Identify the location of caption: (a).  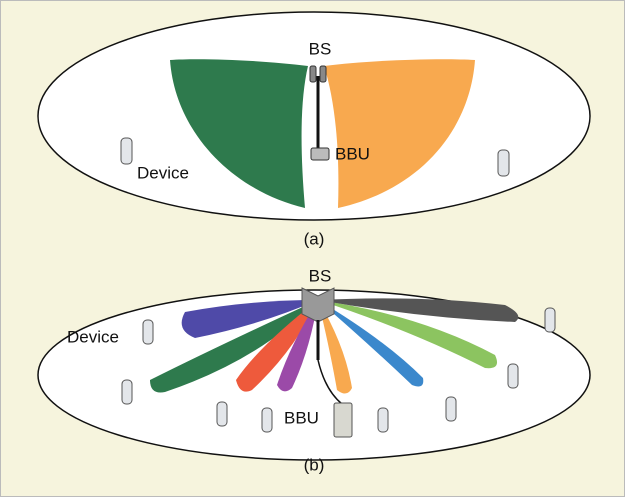
(314, 238).